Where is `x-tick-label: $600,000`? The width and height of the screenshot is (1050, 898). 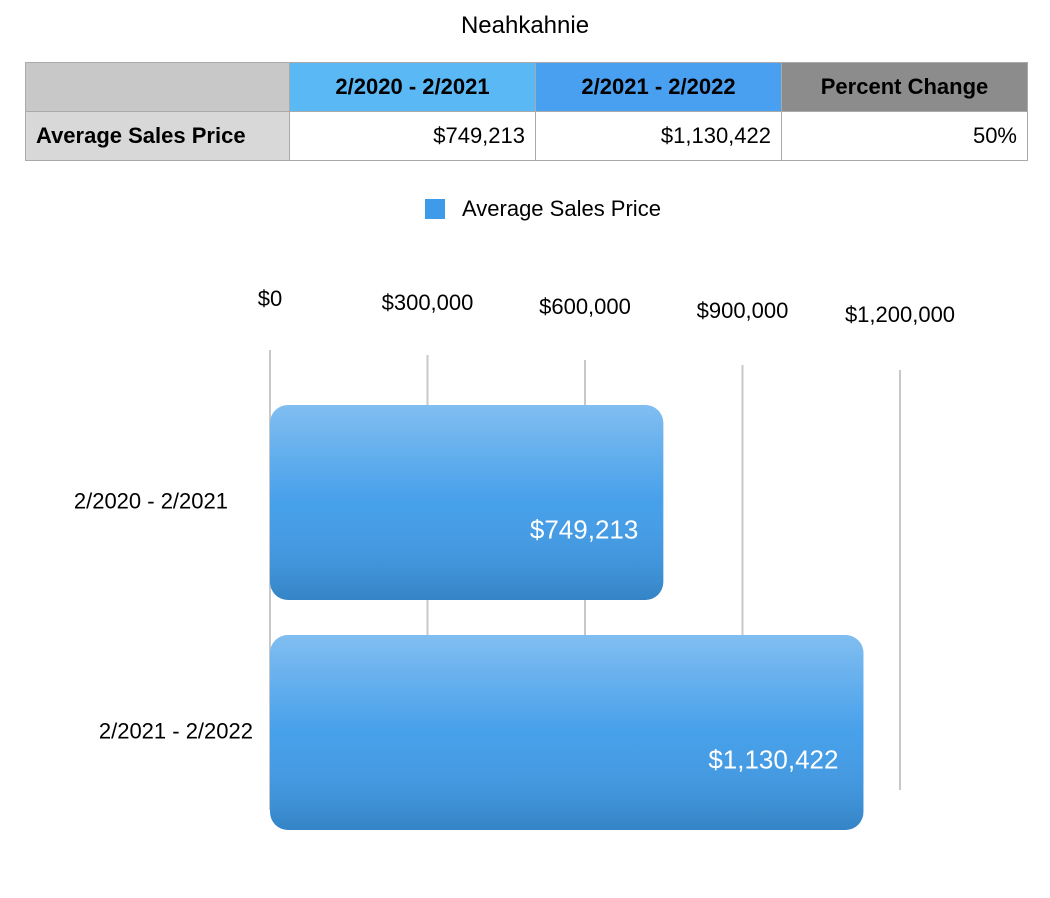
x-tick-label: $600,000 is located at coordinates (585, 306).